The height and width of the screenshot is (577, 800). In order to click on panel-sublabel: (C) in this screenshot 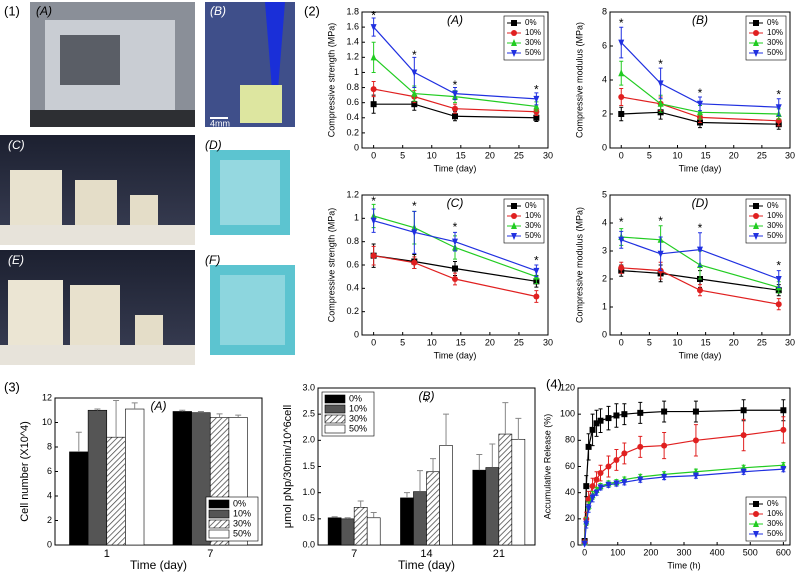, I will do `click(455, 203)`.